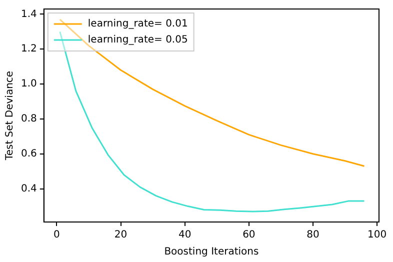 This screenshot has width=393, height=262. What do you see at coordinates (185, 235) in the screenshot?
I see `x-tick-label: 40` at bounding box center [185, 235].